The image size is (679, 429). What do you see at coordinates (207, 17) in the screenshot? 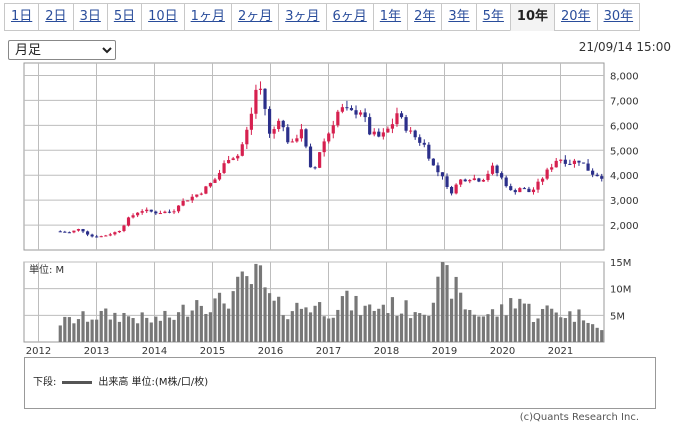
I see `tab-5: 1ヶ月` at bounding box center [207, 17].